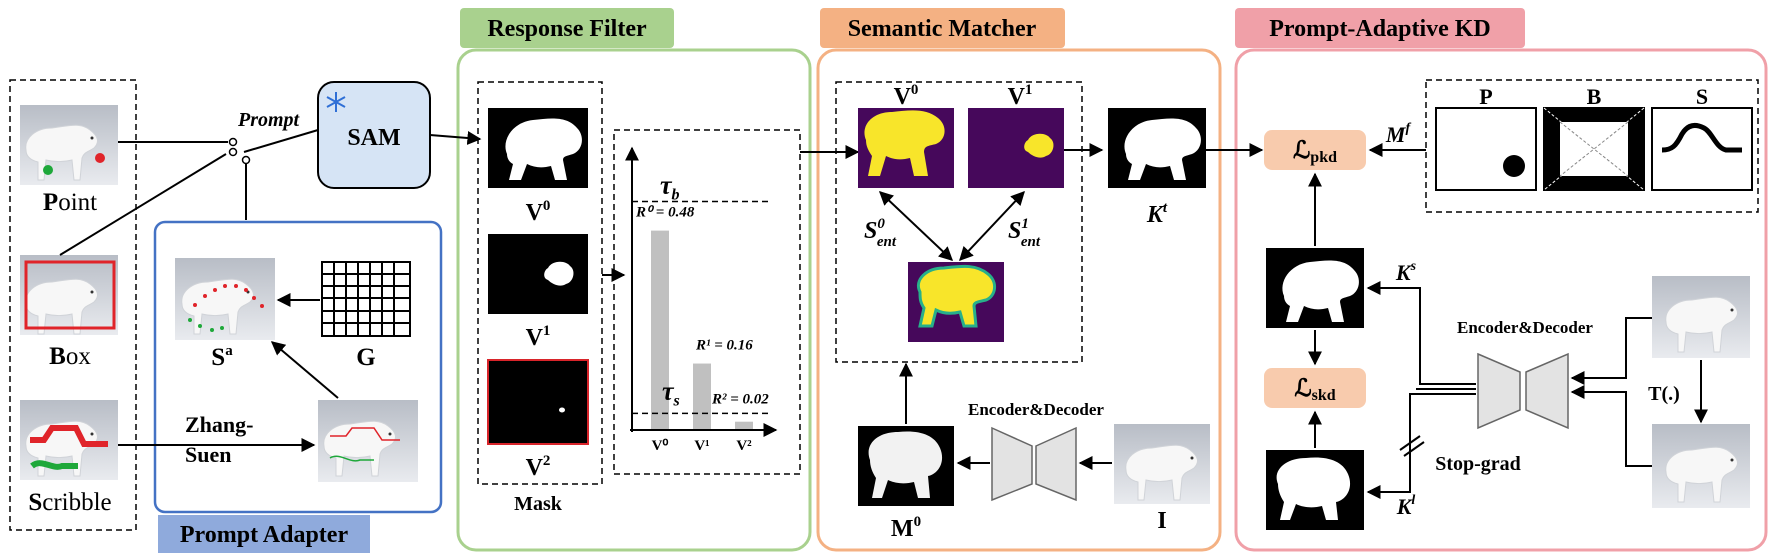 The height and width of the screenshot is (557, 1773). What do you see at coordinates (906, 466) in the screenshot?
I see `m0-mask-image` at bounding box center [906, 466].